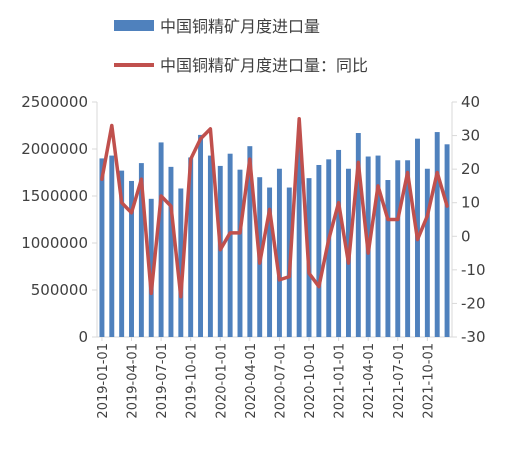 The width and height of the screenshot is (508, 450). Describe the element at coordinates (221, 381) in the screenshot. I see `x-tick-label: 2020-01-01` at that location.